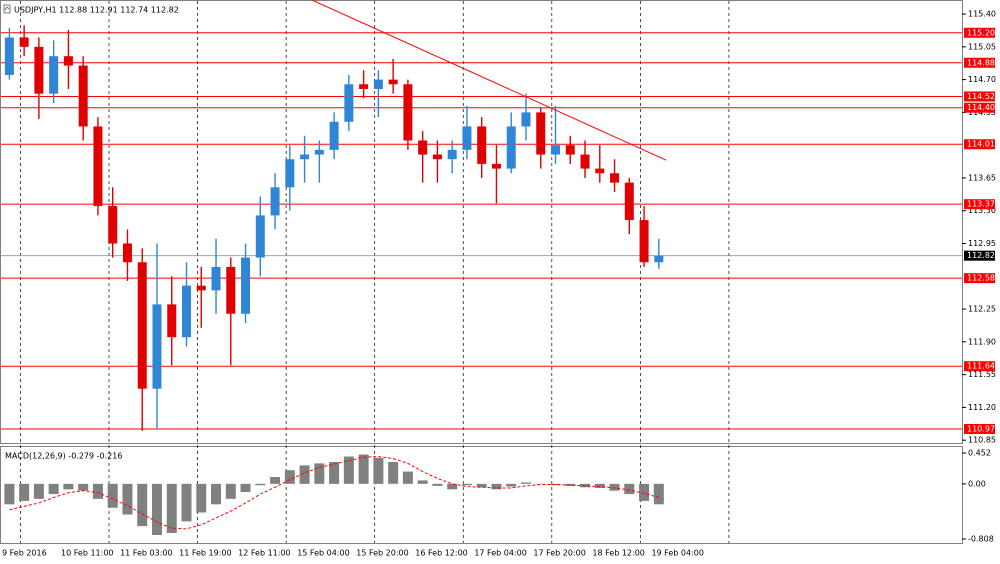 This screenshot has width=1000, height=564. I want to click on level-label: 114.88, so click(981, 62).